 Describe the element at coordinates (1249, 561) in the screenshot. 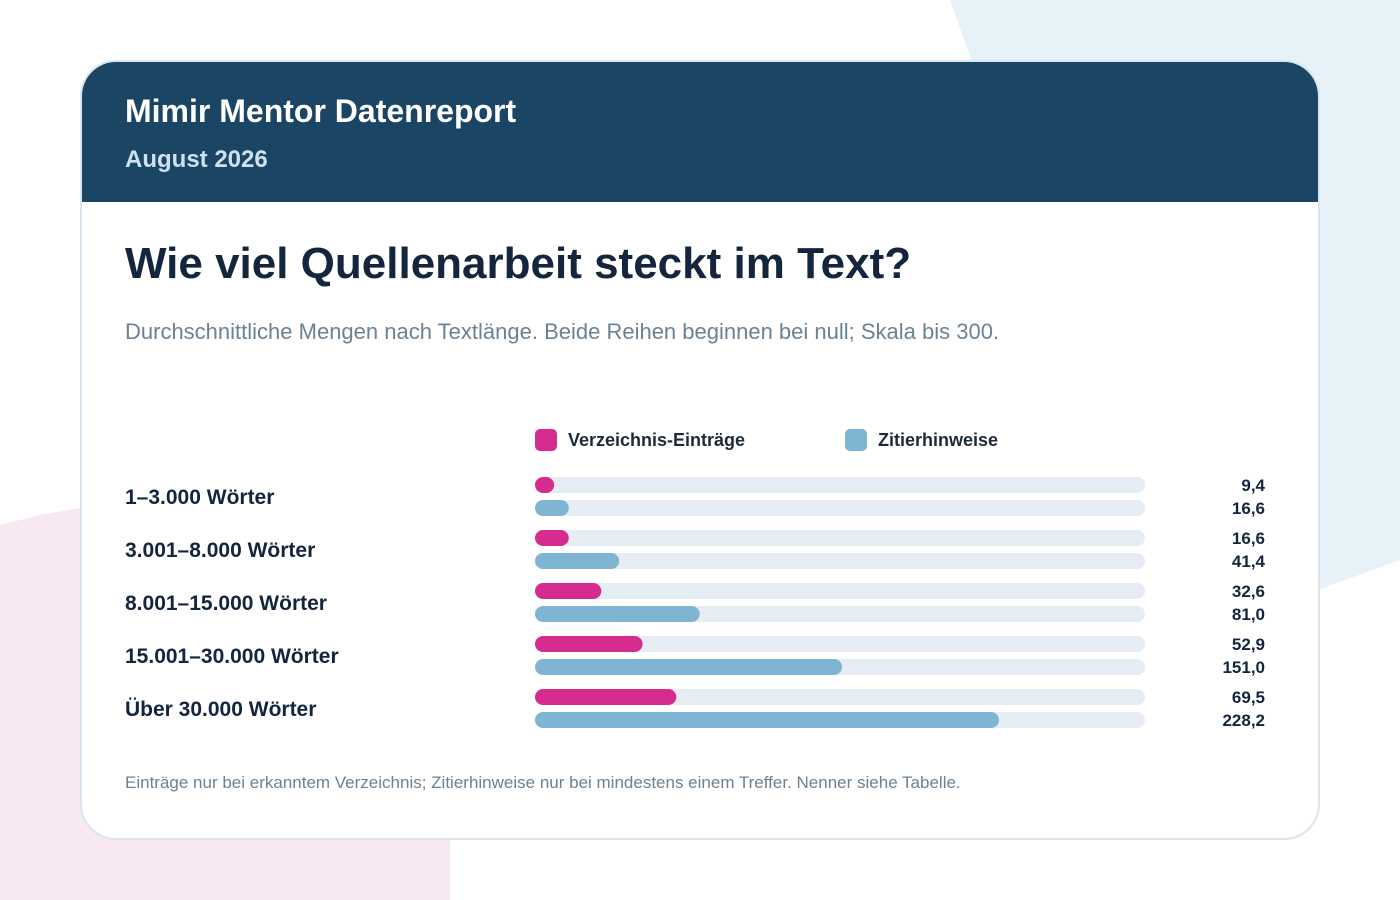

I see `value-label: 41,4` at that location.